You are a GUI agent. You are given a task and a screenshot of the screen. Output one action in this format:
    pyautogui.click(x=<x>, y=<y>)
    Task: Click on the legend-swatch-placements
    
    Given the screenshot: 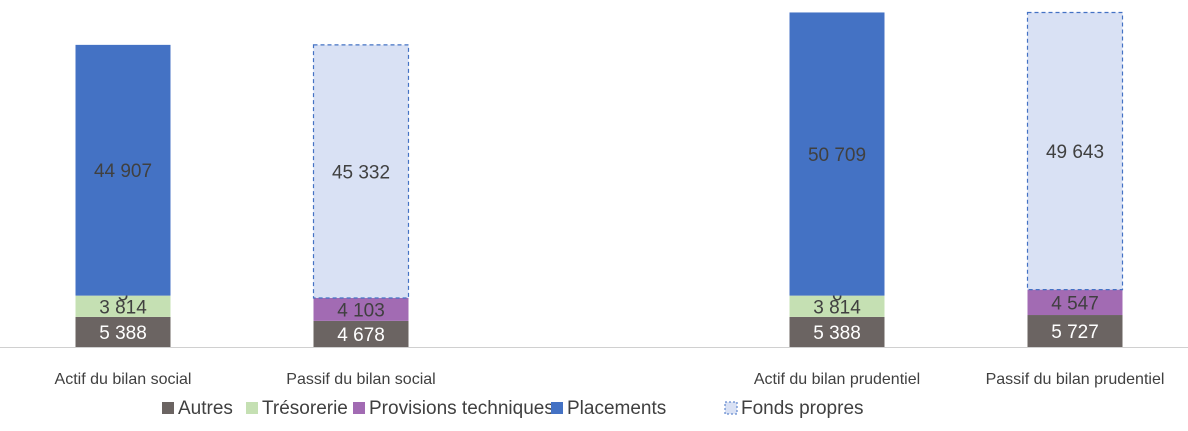 What is the action you would take?
    pyautogui.click(x=557, y=408)
    